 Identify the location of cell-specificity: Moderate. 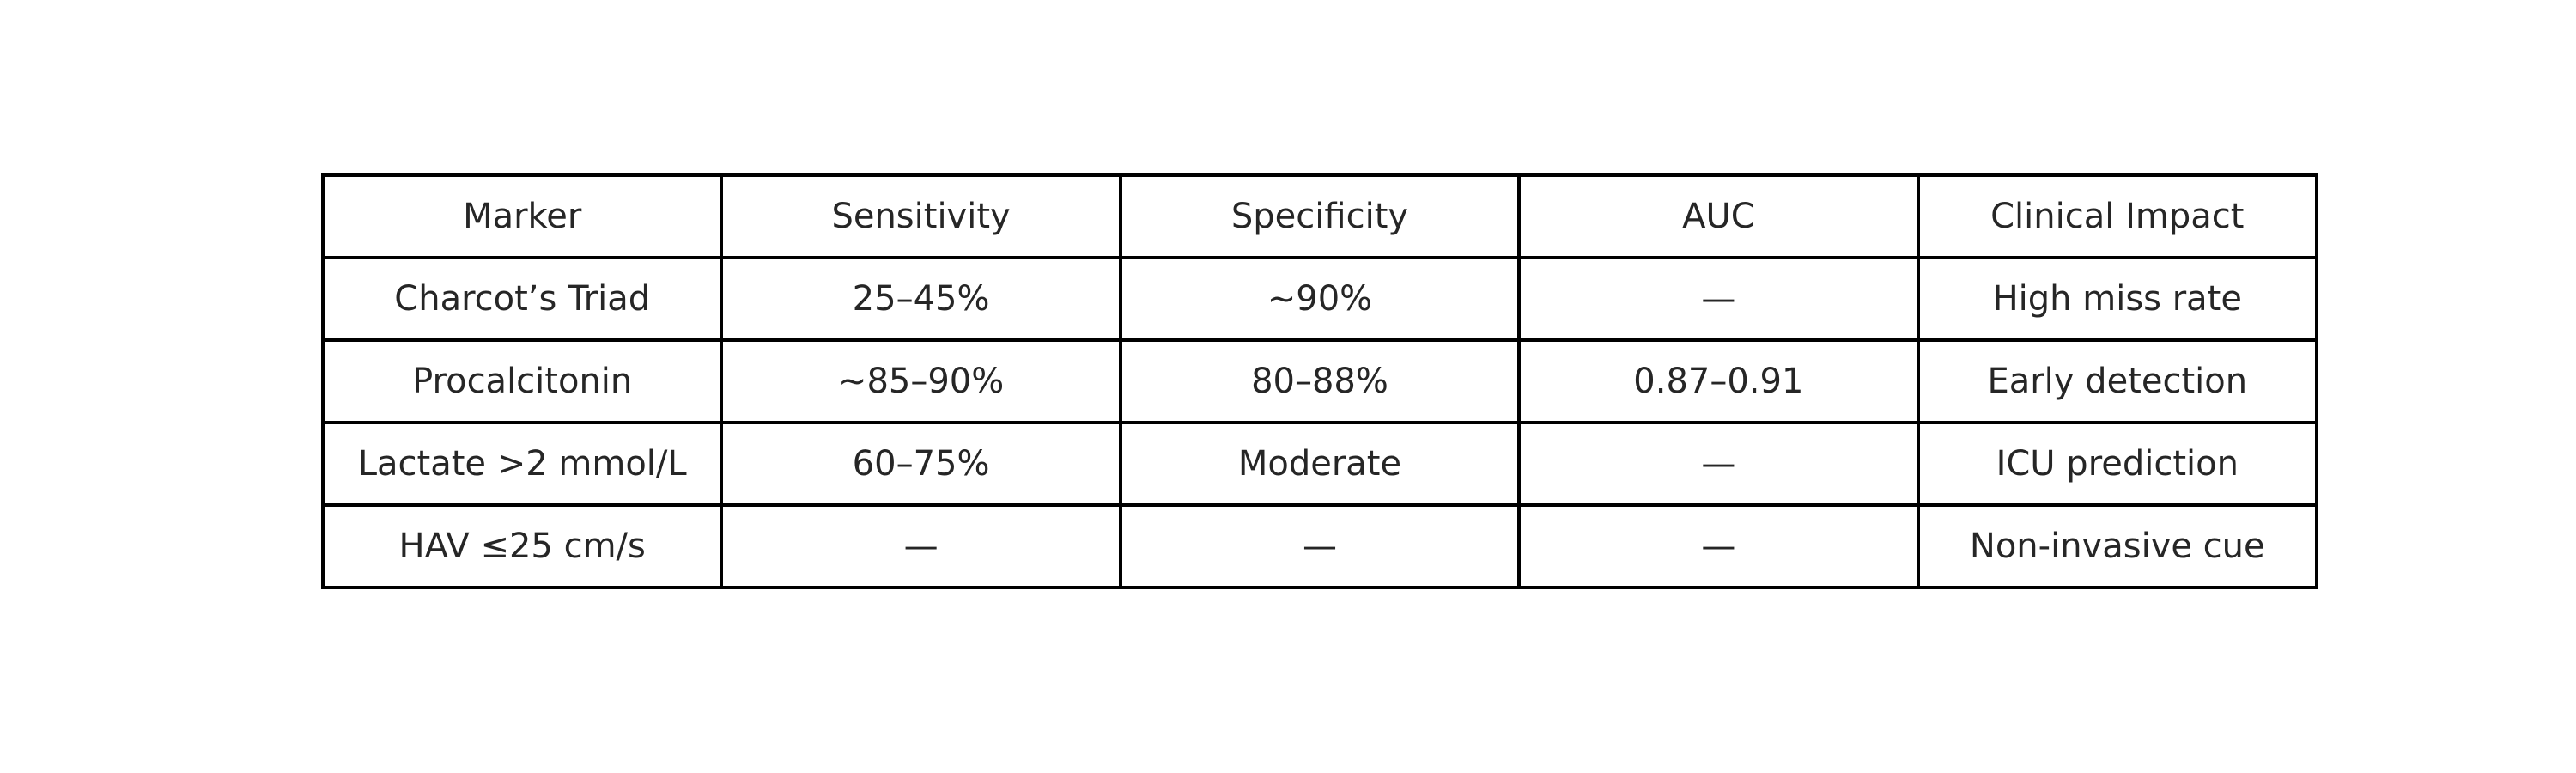
(1320, 464).